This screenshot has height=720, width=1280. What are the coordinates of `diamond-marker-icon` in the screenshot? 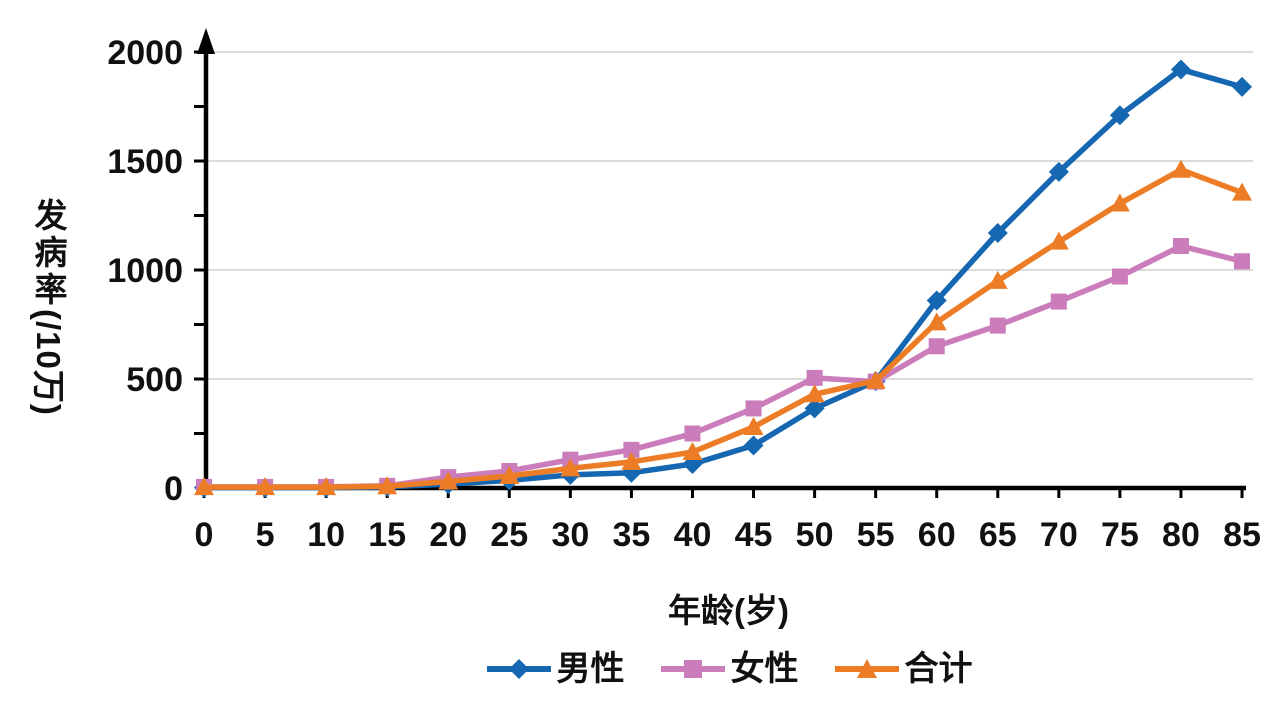 It's located at (518, 669).